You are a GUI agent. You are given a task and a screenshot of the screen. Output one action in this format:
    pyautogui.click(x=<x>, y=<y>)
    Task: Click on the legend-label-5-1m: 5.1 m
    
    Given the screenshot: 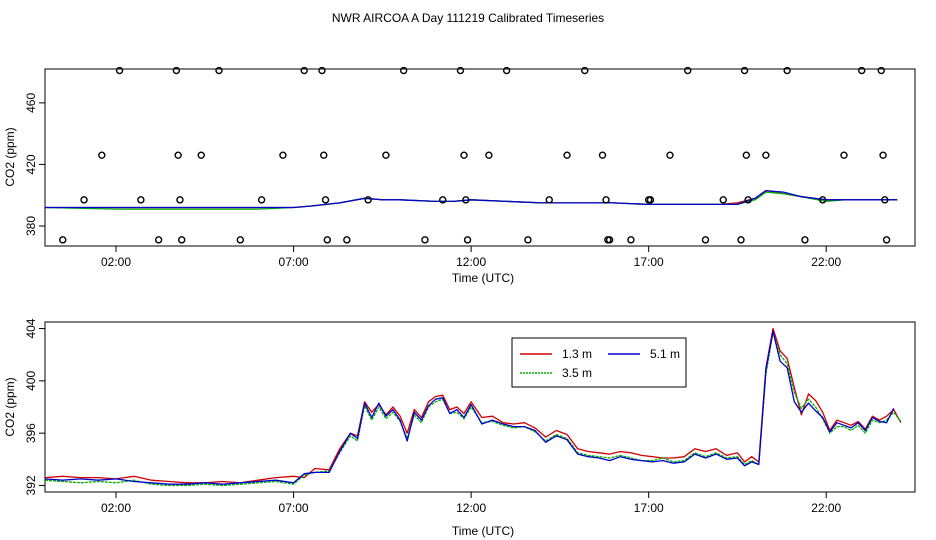 What is the action you would take?
    pyautogui.click(x=665, y=354)
    